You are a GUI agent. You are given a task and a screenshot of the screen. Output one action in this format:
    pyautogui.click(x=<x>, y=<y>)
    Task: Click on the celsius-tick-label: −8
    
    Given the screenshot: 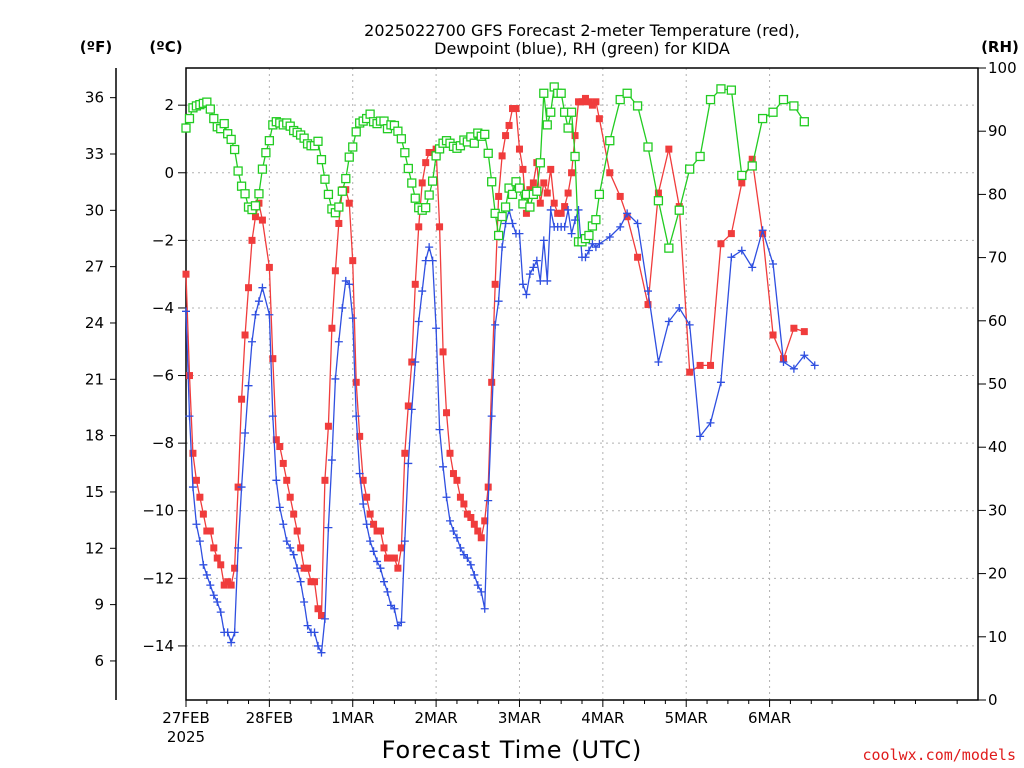 What is the action you would take?
    pyautogui.click(x=163, y=443)
    